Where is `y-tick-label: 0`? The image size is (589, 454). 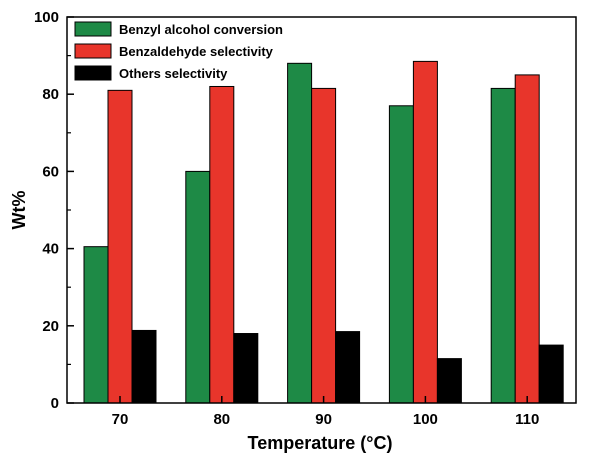 y-tick-label: 0 is located at coordinates (55, 403).